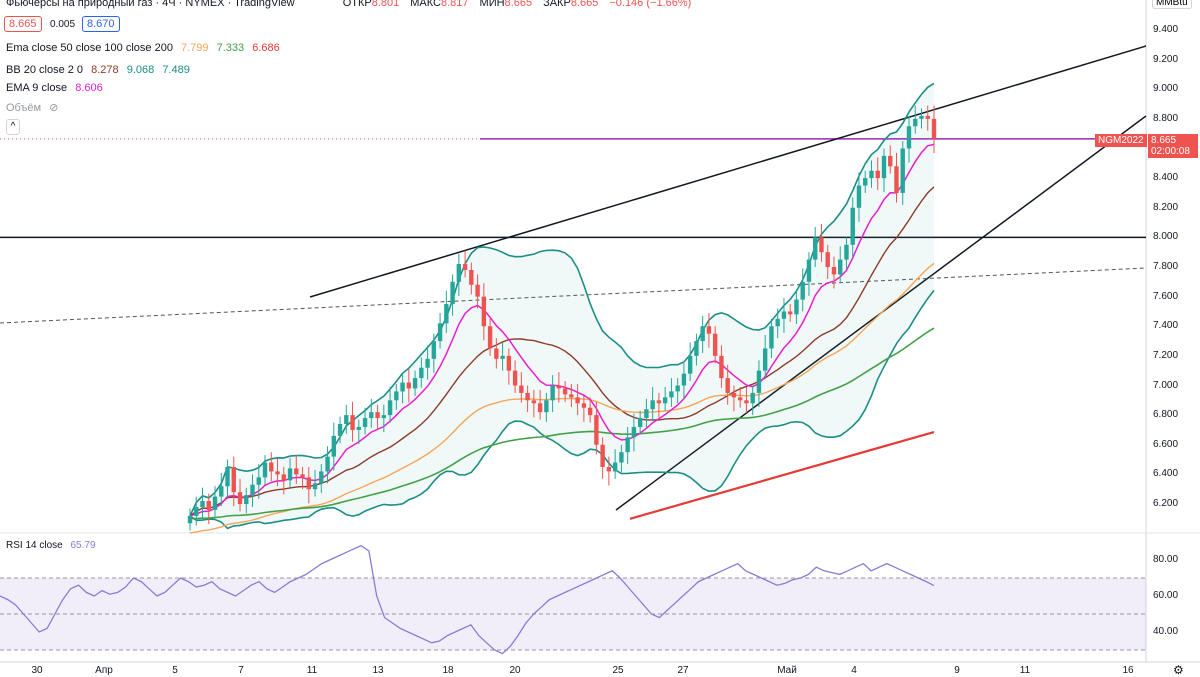  Describe the element at coordinates (1166, 89) in the screenshot. I see `price-tick-label: 9.000` at that location.